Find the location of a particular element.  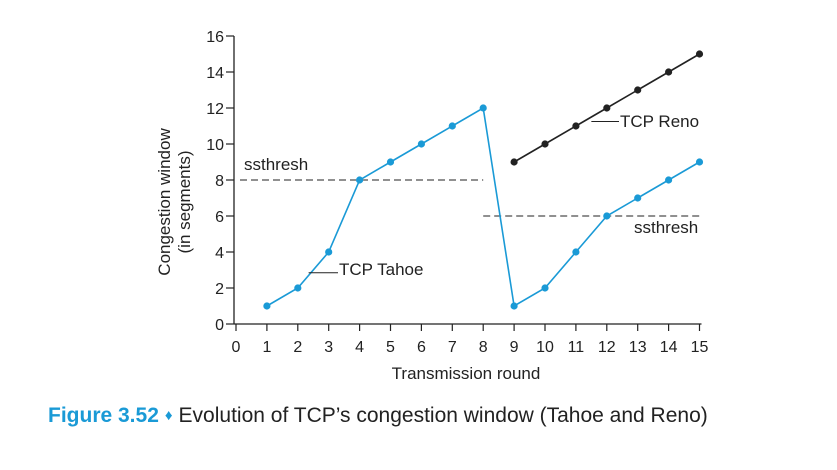

x-tick-label: 12 is located at coordinates (607, 347).